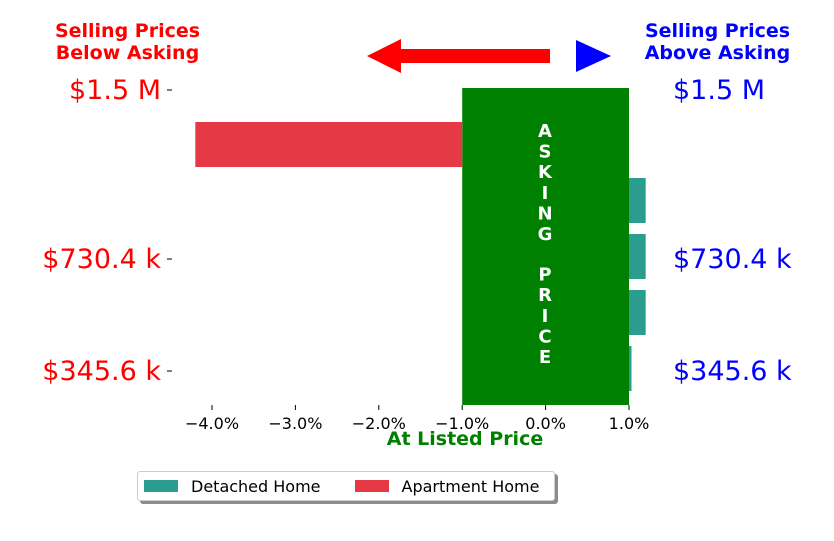 The width and height of the screenshot is (834, 541). Describe the element at coordinates (544, 213) in the screenshot. I see `asking-label-letter-4: N` at that location.